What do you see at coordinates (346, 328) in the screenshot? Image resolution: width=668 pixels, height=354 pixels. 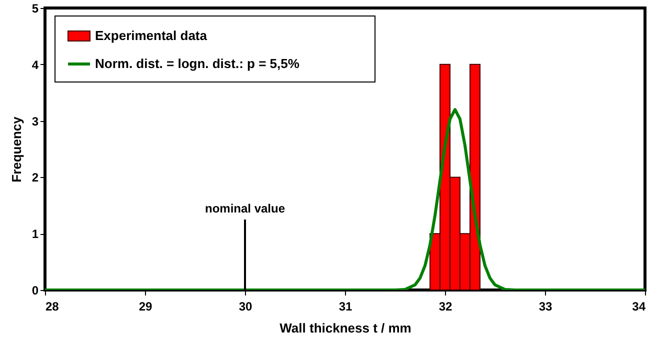 I see `x-axis-title: Wall thickness t / mm` at bounding box center [346, 328].